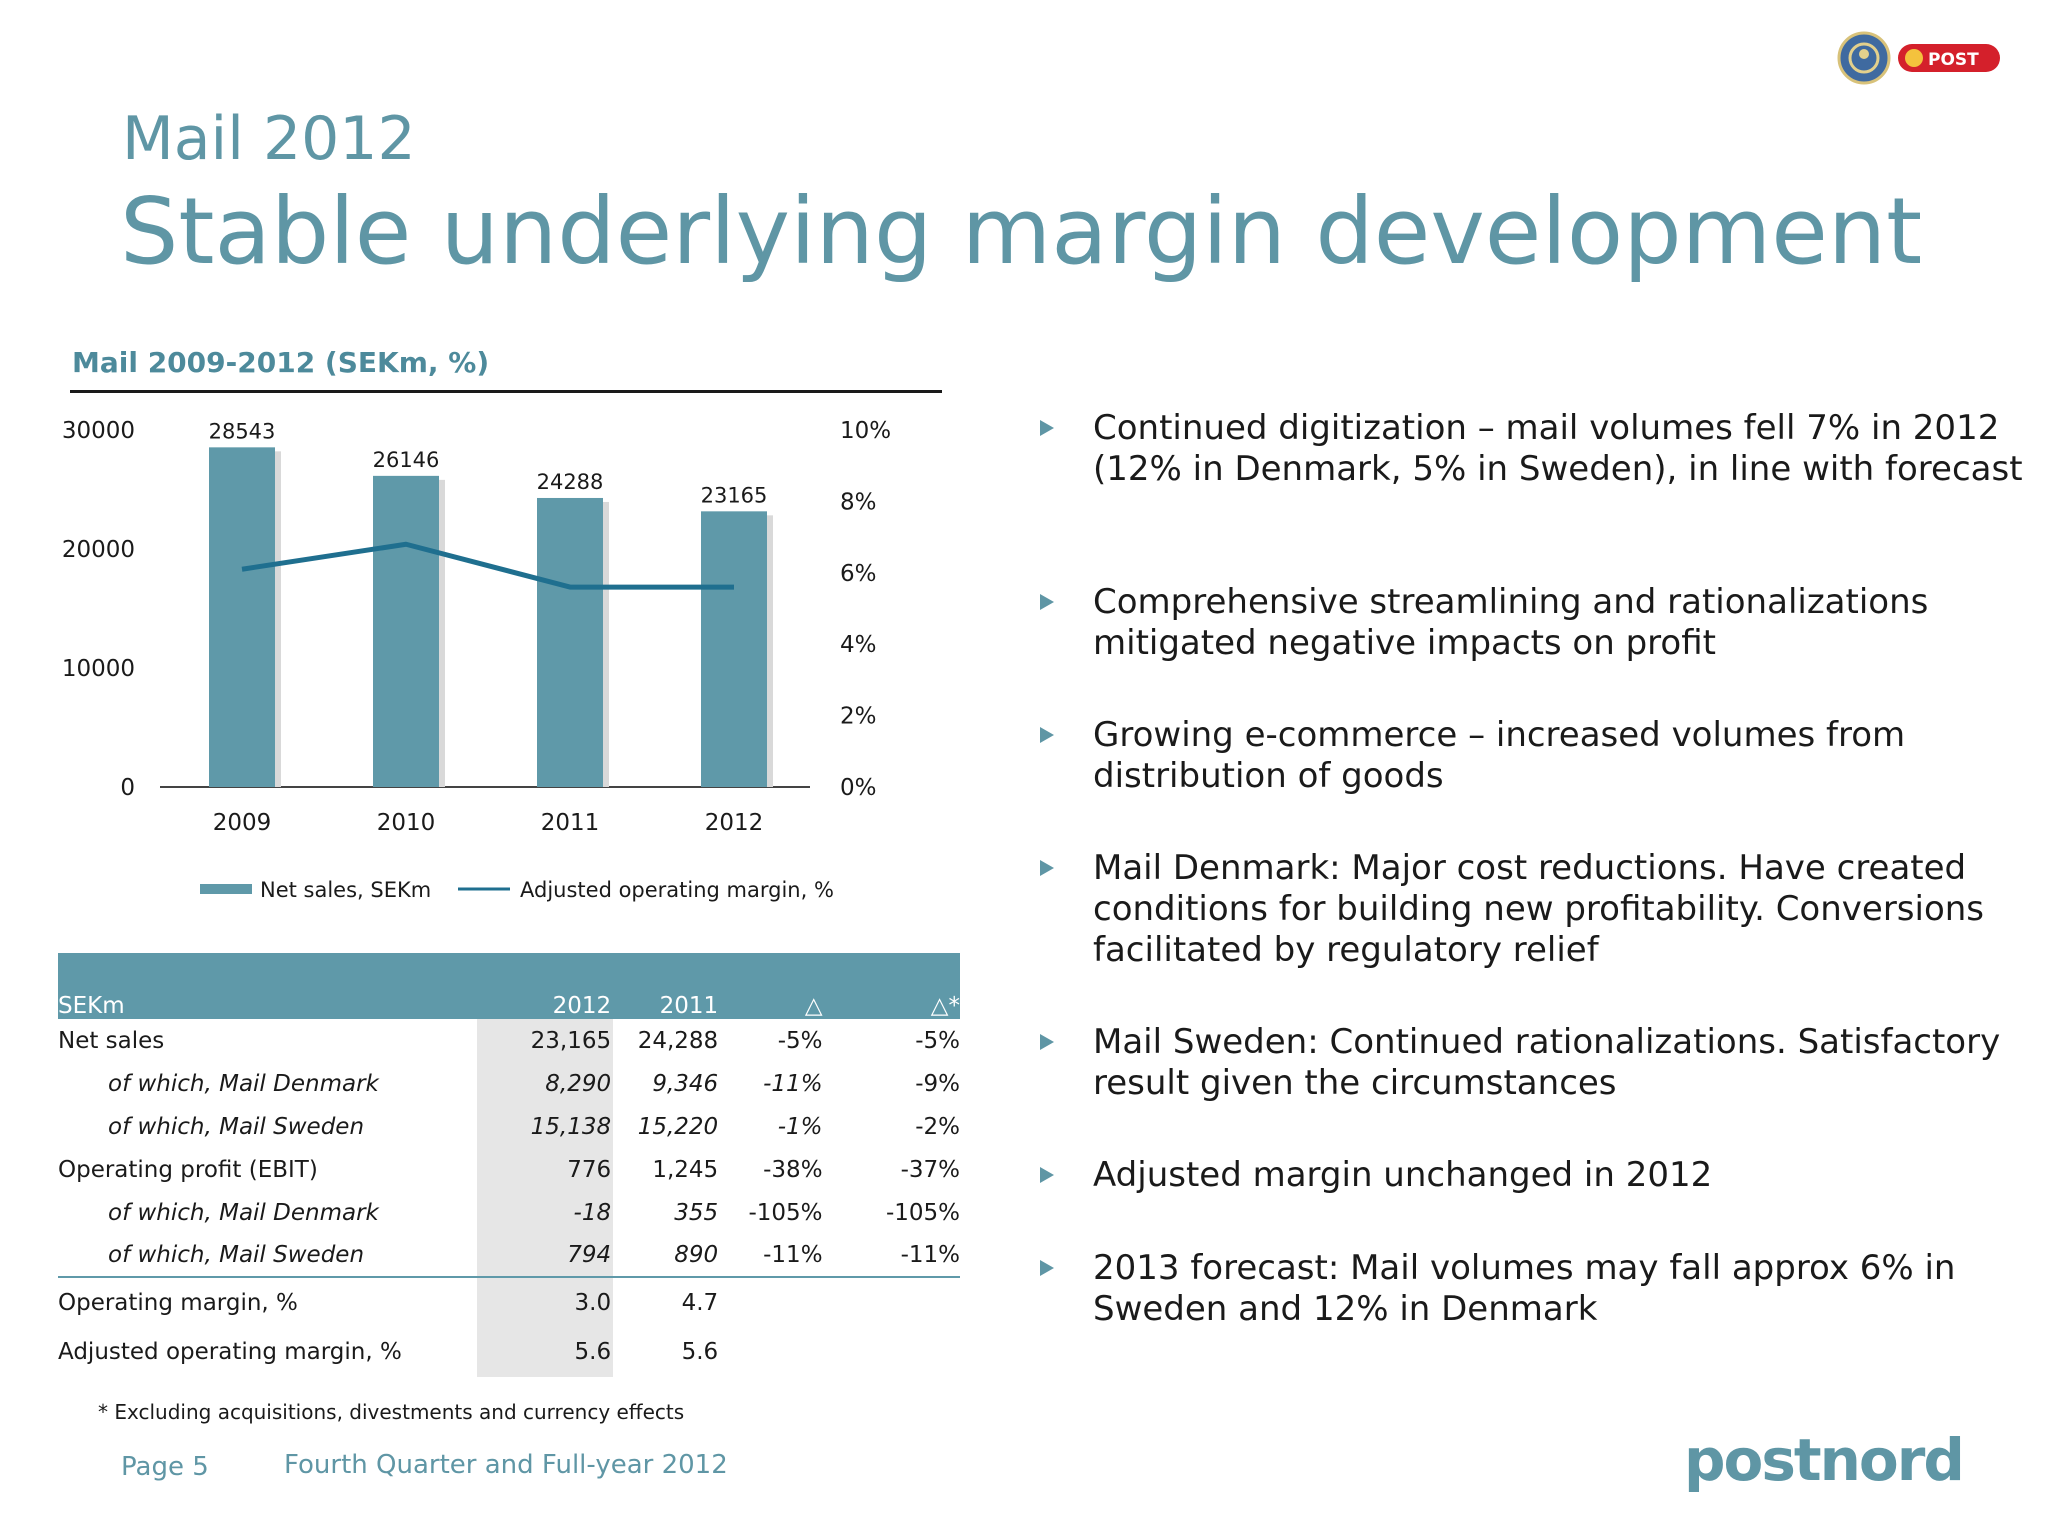 The height and width of the screenshot is (1536, 2048). I want to click on cell-2012: -18, so click(545, 1212).